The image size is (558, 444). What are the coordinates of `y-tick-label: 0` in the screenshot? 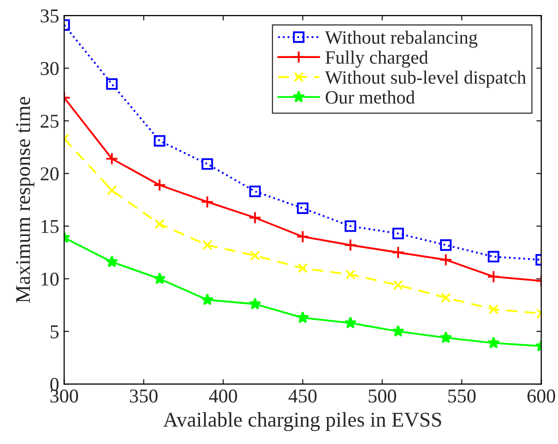 It's located at (54, 384).